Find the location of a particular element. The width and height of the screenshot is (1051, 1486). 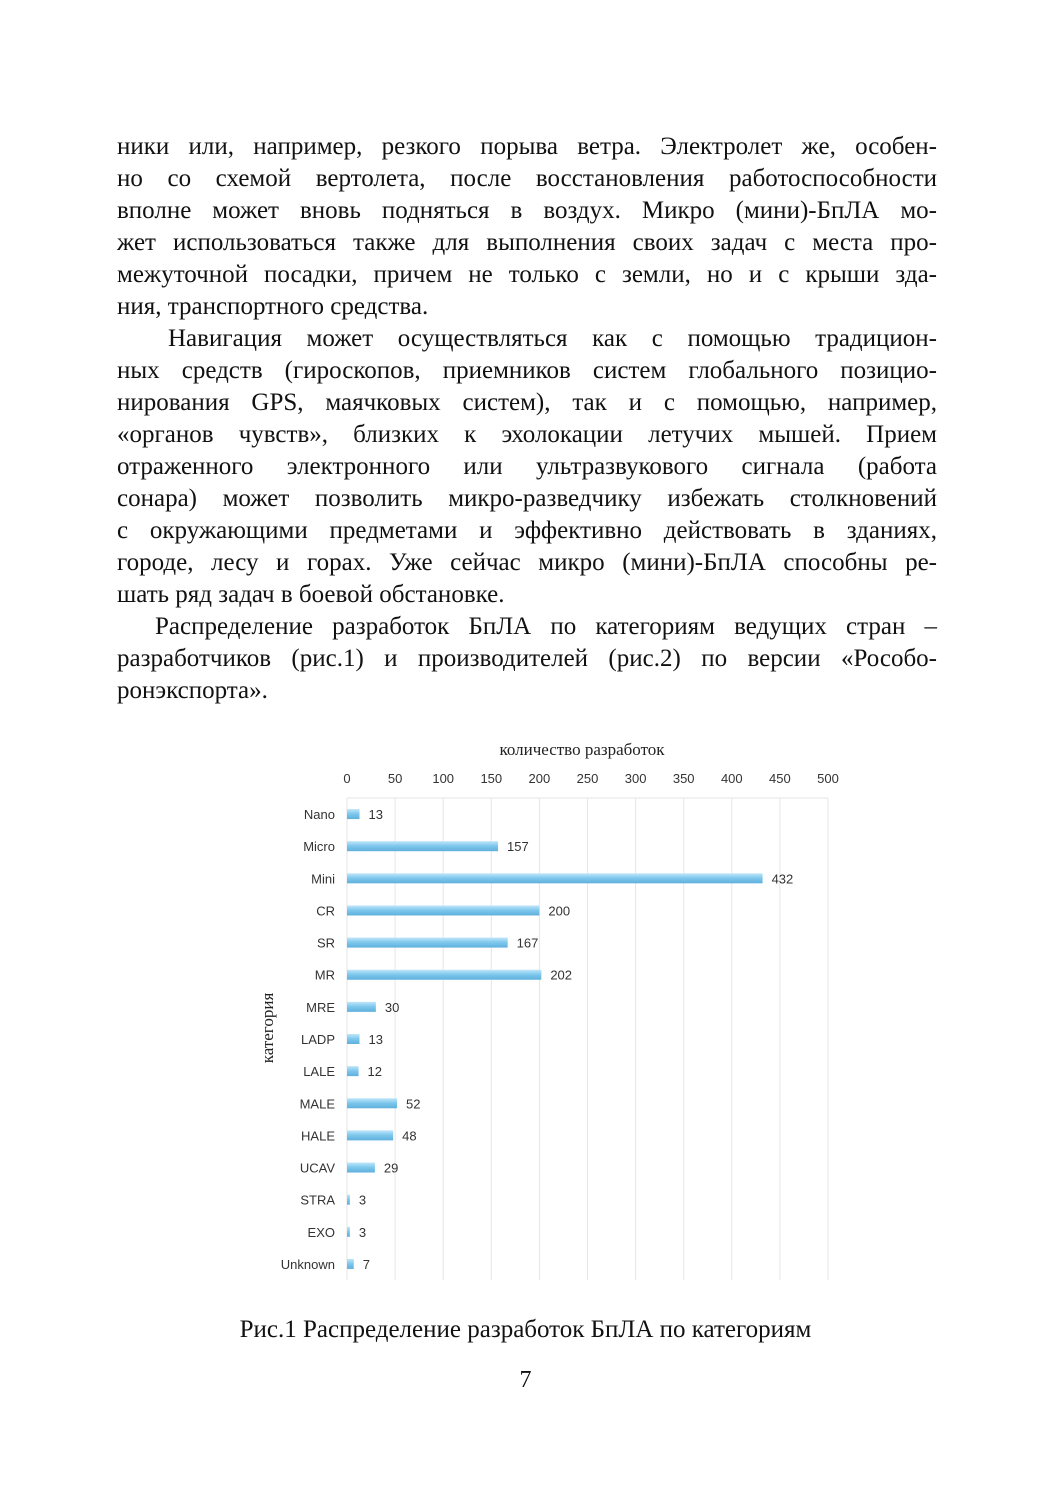

bar-exo is located at coordinates (348, 1231).